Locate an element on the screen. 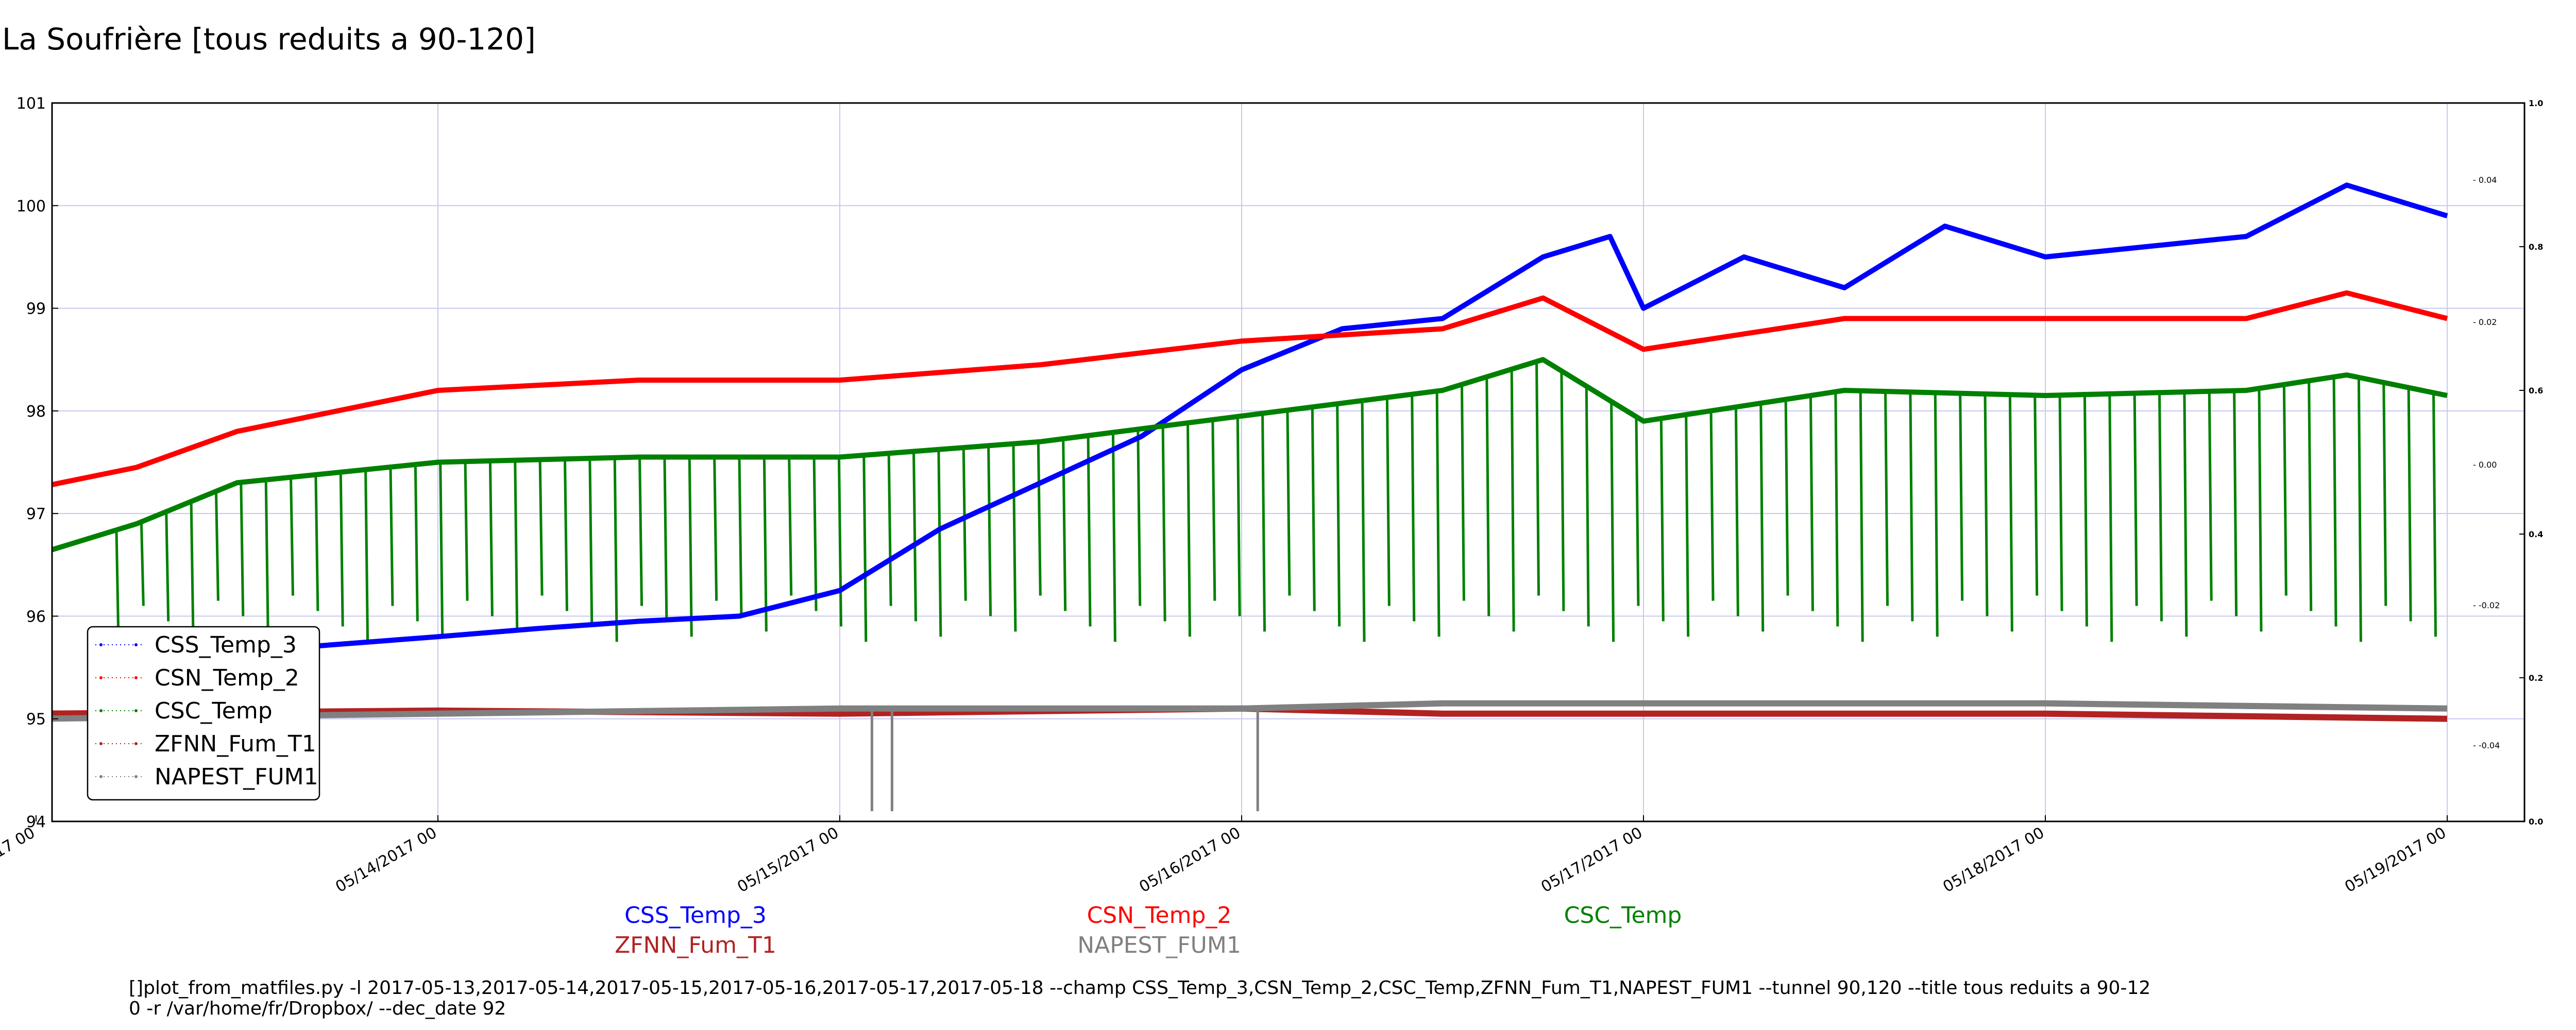 The image size is (2576, 1030). right-outer-tick-label: 0.8 is located at coordinates (2536, 247).